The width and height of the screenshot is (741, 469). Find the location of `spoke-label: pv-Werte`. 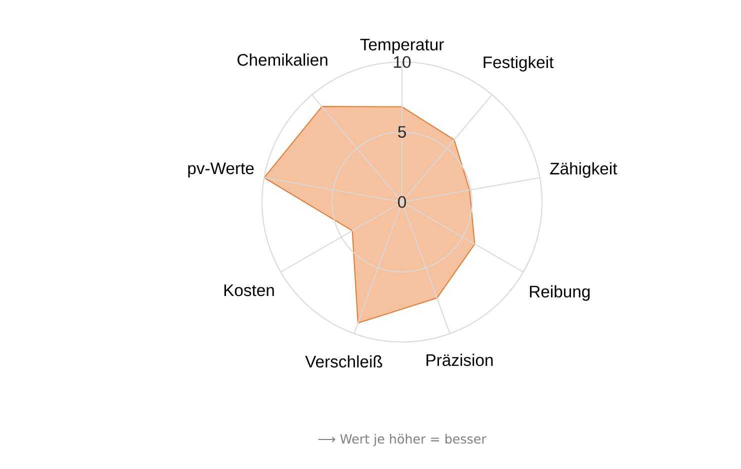

spoke-label: pv-Werte is located at coordinates (221, 170).